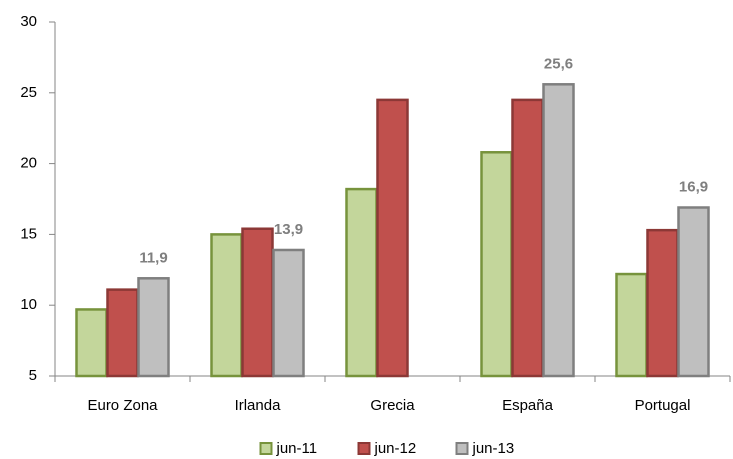  I want to click on x-tick-label: Irlanda, so click(258, 405).